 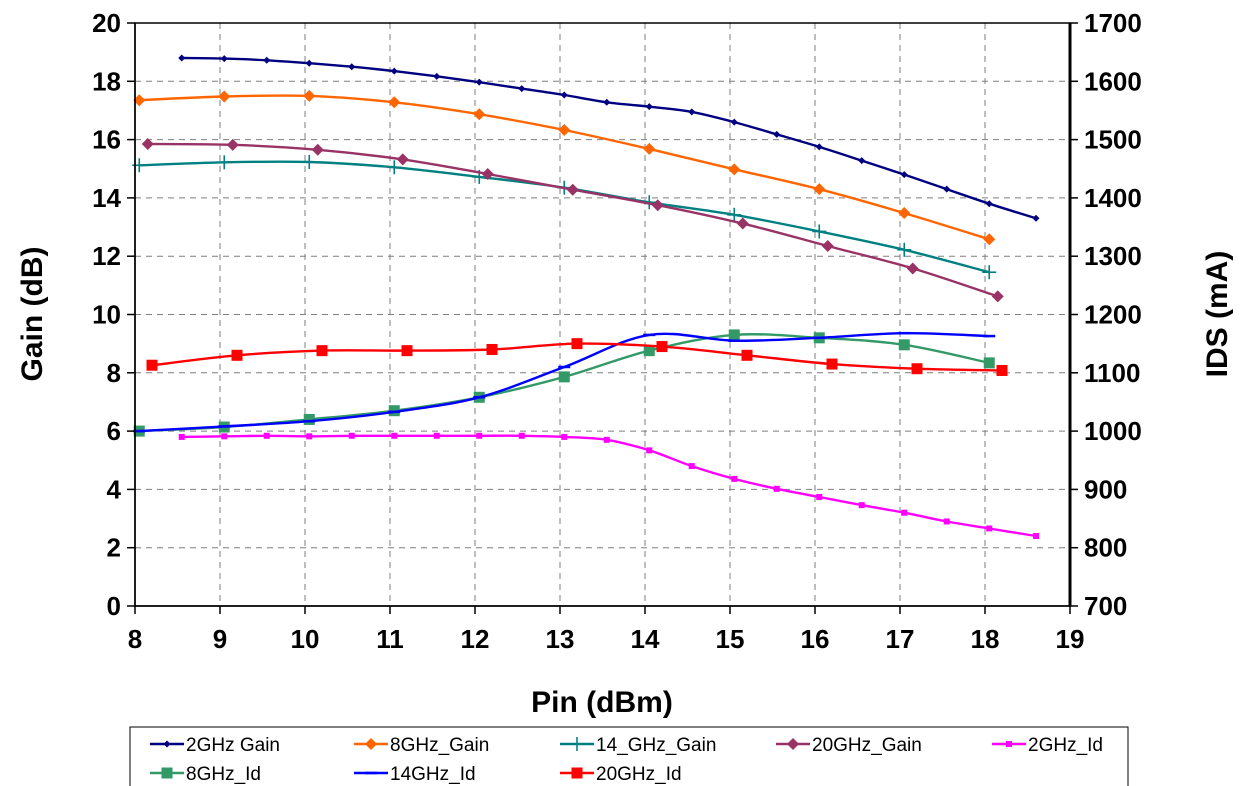 What do you see at coordinates (114, 606) in the screenshot?
I see `y-tick-label: 0` at bounding box center [114, 606].